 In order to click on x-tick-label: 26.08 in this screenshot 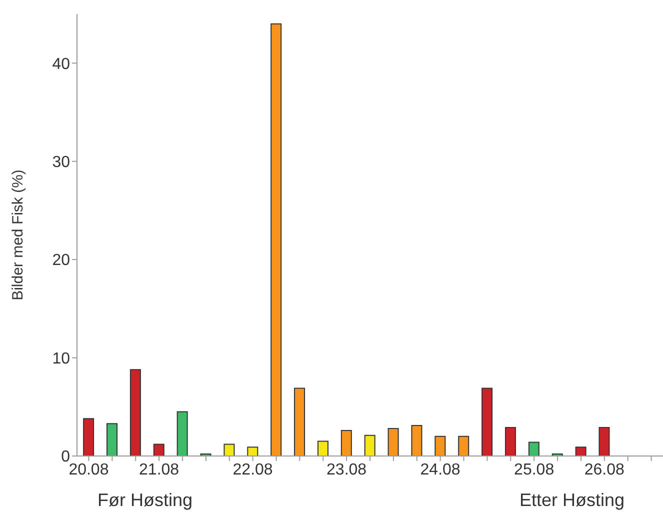, I will do `click(604, 469)`.